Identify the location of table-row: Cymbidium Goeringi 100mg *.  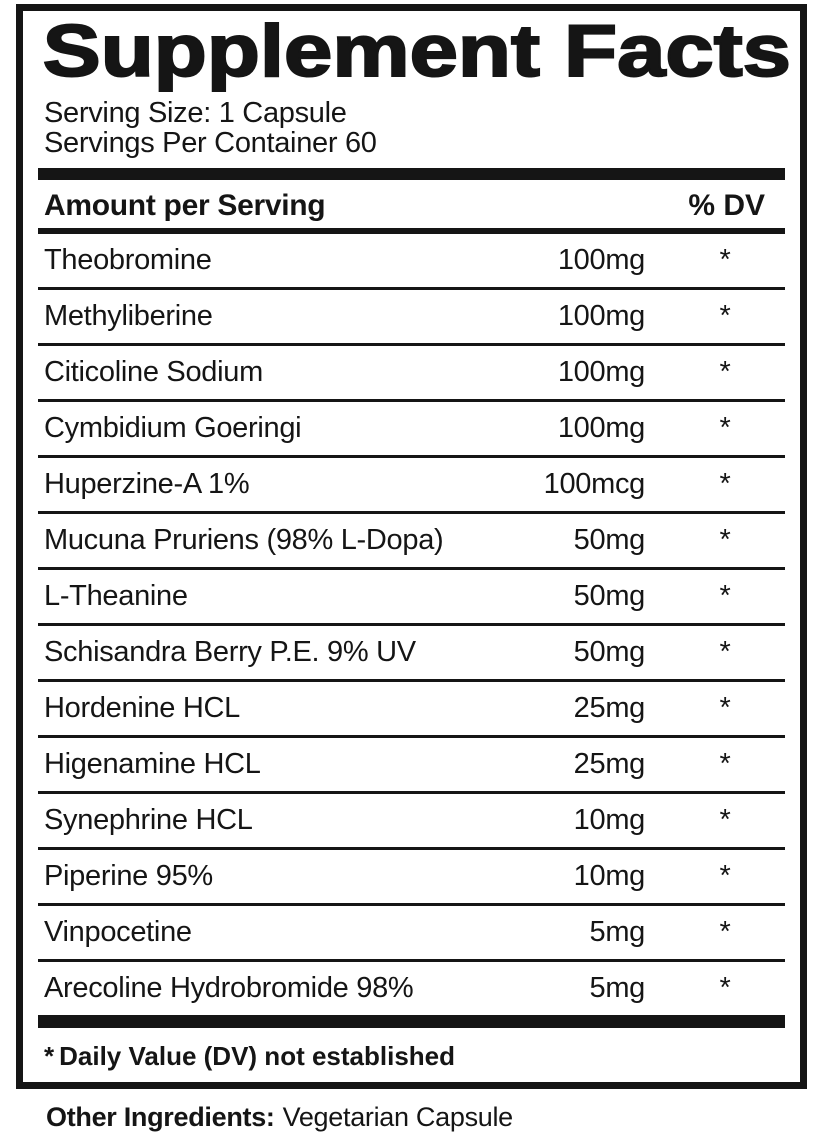
(411, 427).